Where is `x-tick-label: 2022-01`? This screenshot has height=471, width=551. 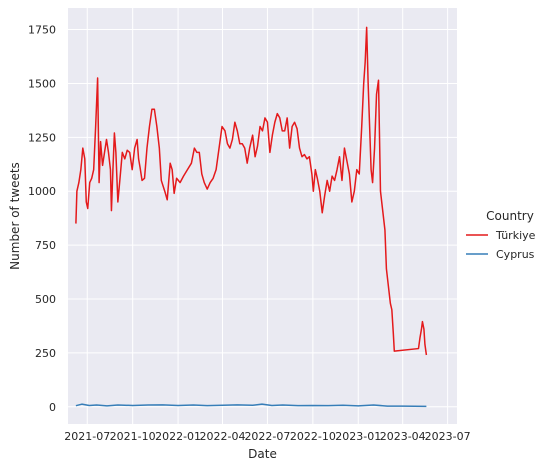 x-tick-label: 2022-01 is located at coordinates (178, 436).